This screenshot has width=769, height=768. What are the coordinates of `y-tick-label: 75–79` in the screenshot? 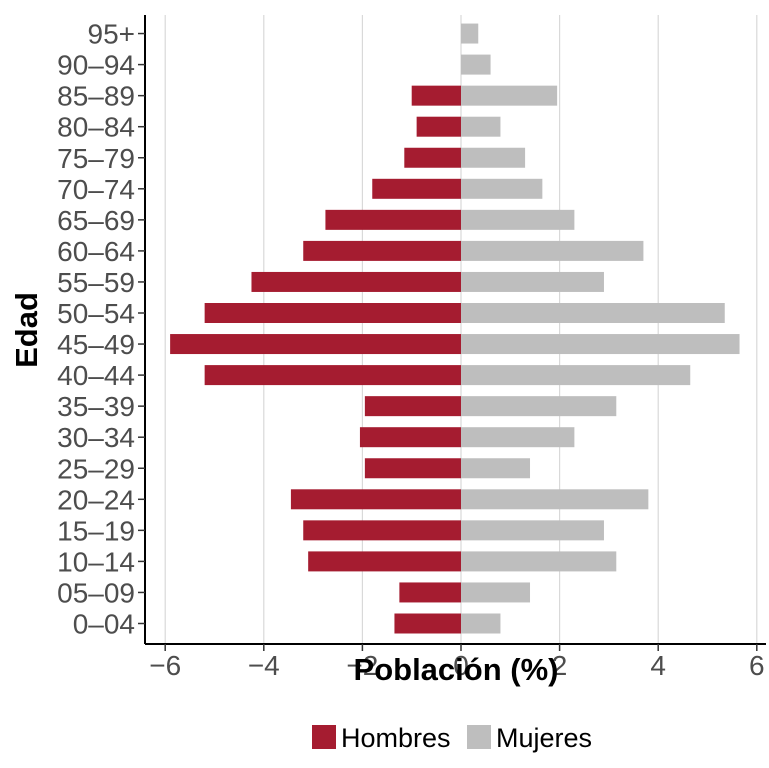 It's located at (96, 158).